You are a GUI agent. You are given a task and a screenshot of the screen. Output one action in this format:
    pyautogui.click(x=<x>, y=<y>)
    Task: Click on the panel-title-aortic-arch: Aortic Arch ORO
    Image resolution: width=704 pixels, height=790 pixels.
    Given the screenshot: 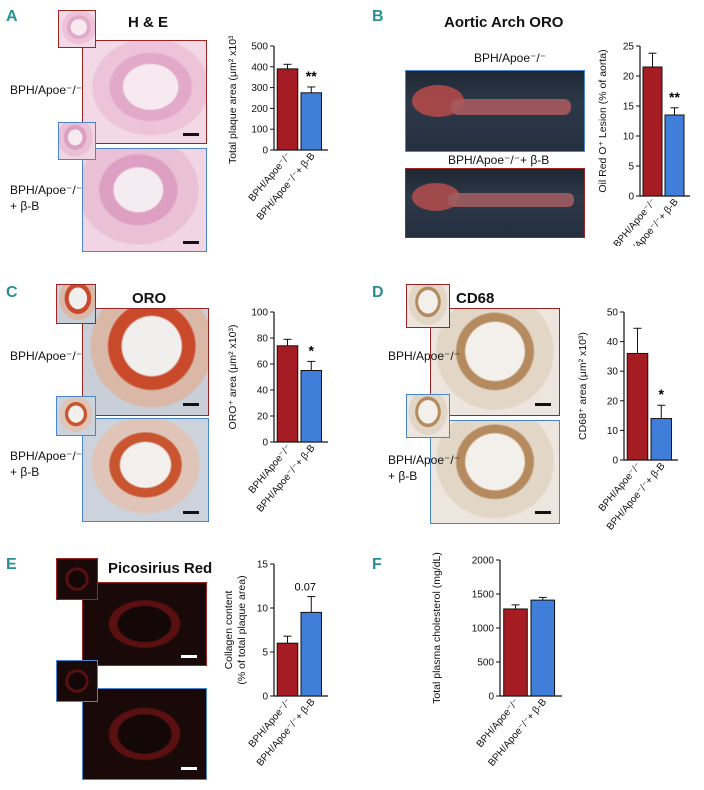 What is the action you would take?
    pyautogui.click(x=504, y=22)
    